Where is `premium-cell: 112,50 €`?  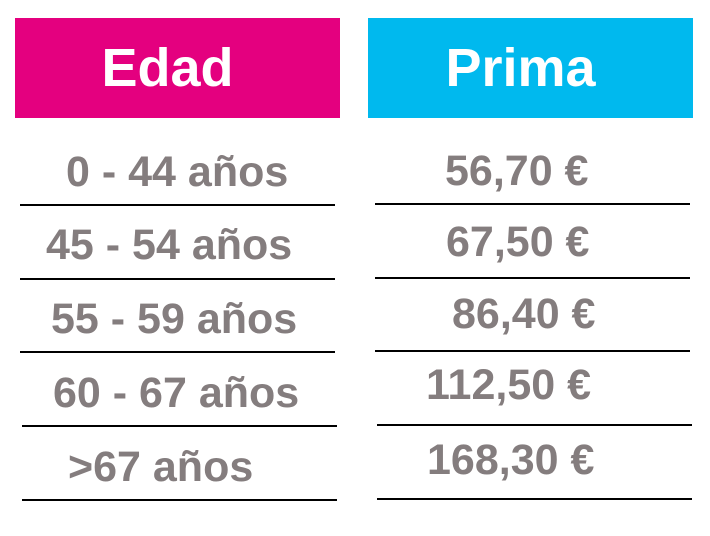
premium-cell: 112,50 € is located at coordinates (509, 384).